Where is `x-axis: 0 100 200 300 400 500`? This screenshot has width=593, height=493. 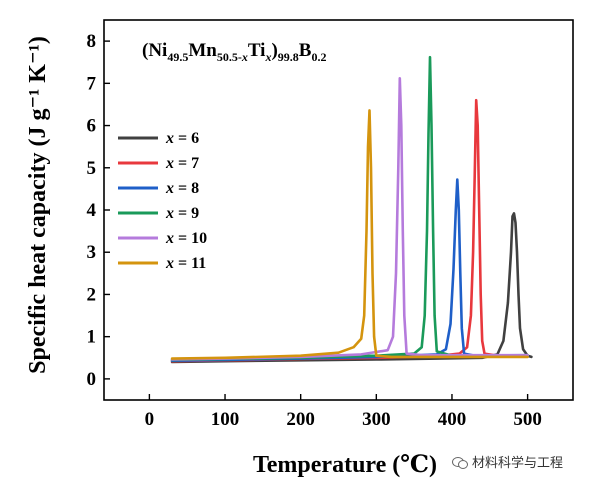
x-axis: 0 100 200 300 400 500 is located at coordinates (343, 412).